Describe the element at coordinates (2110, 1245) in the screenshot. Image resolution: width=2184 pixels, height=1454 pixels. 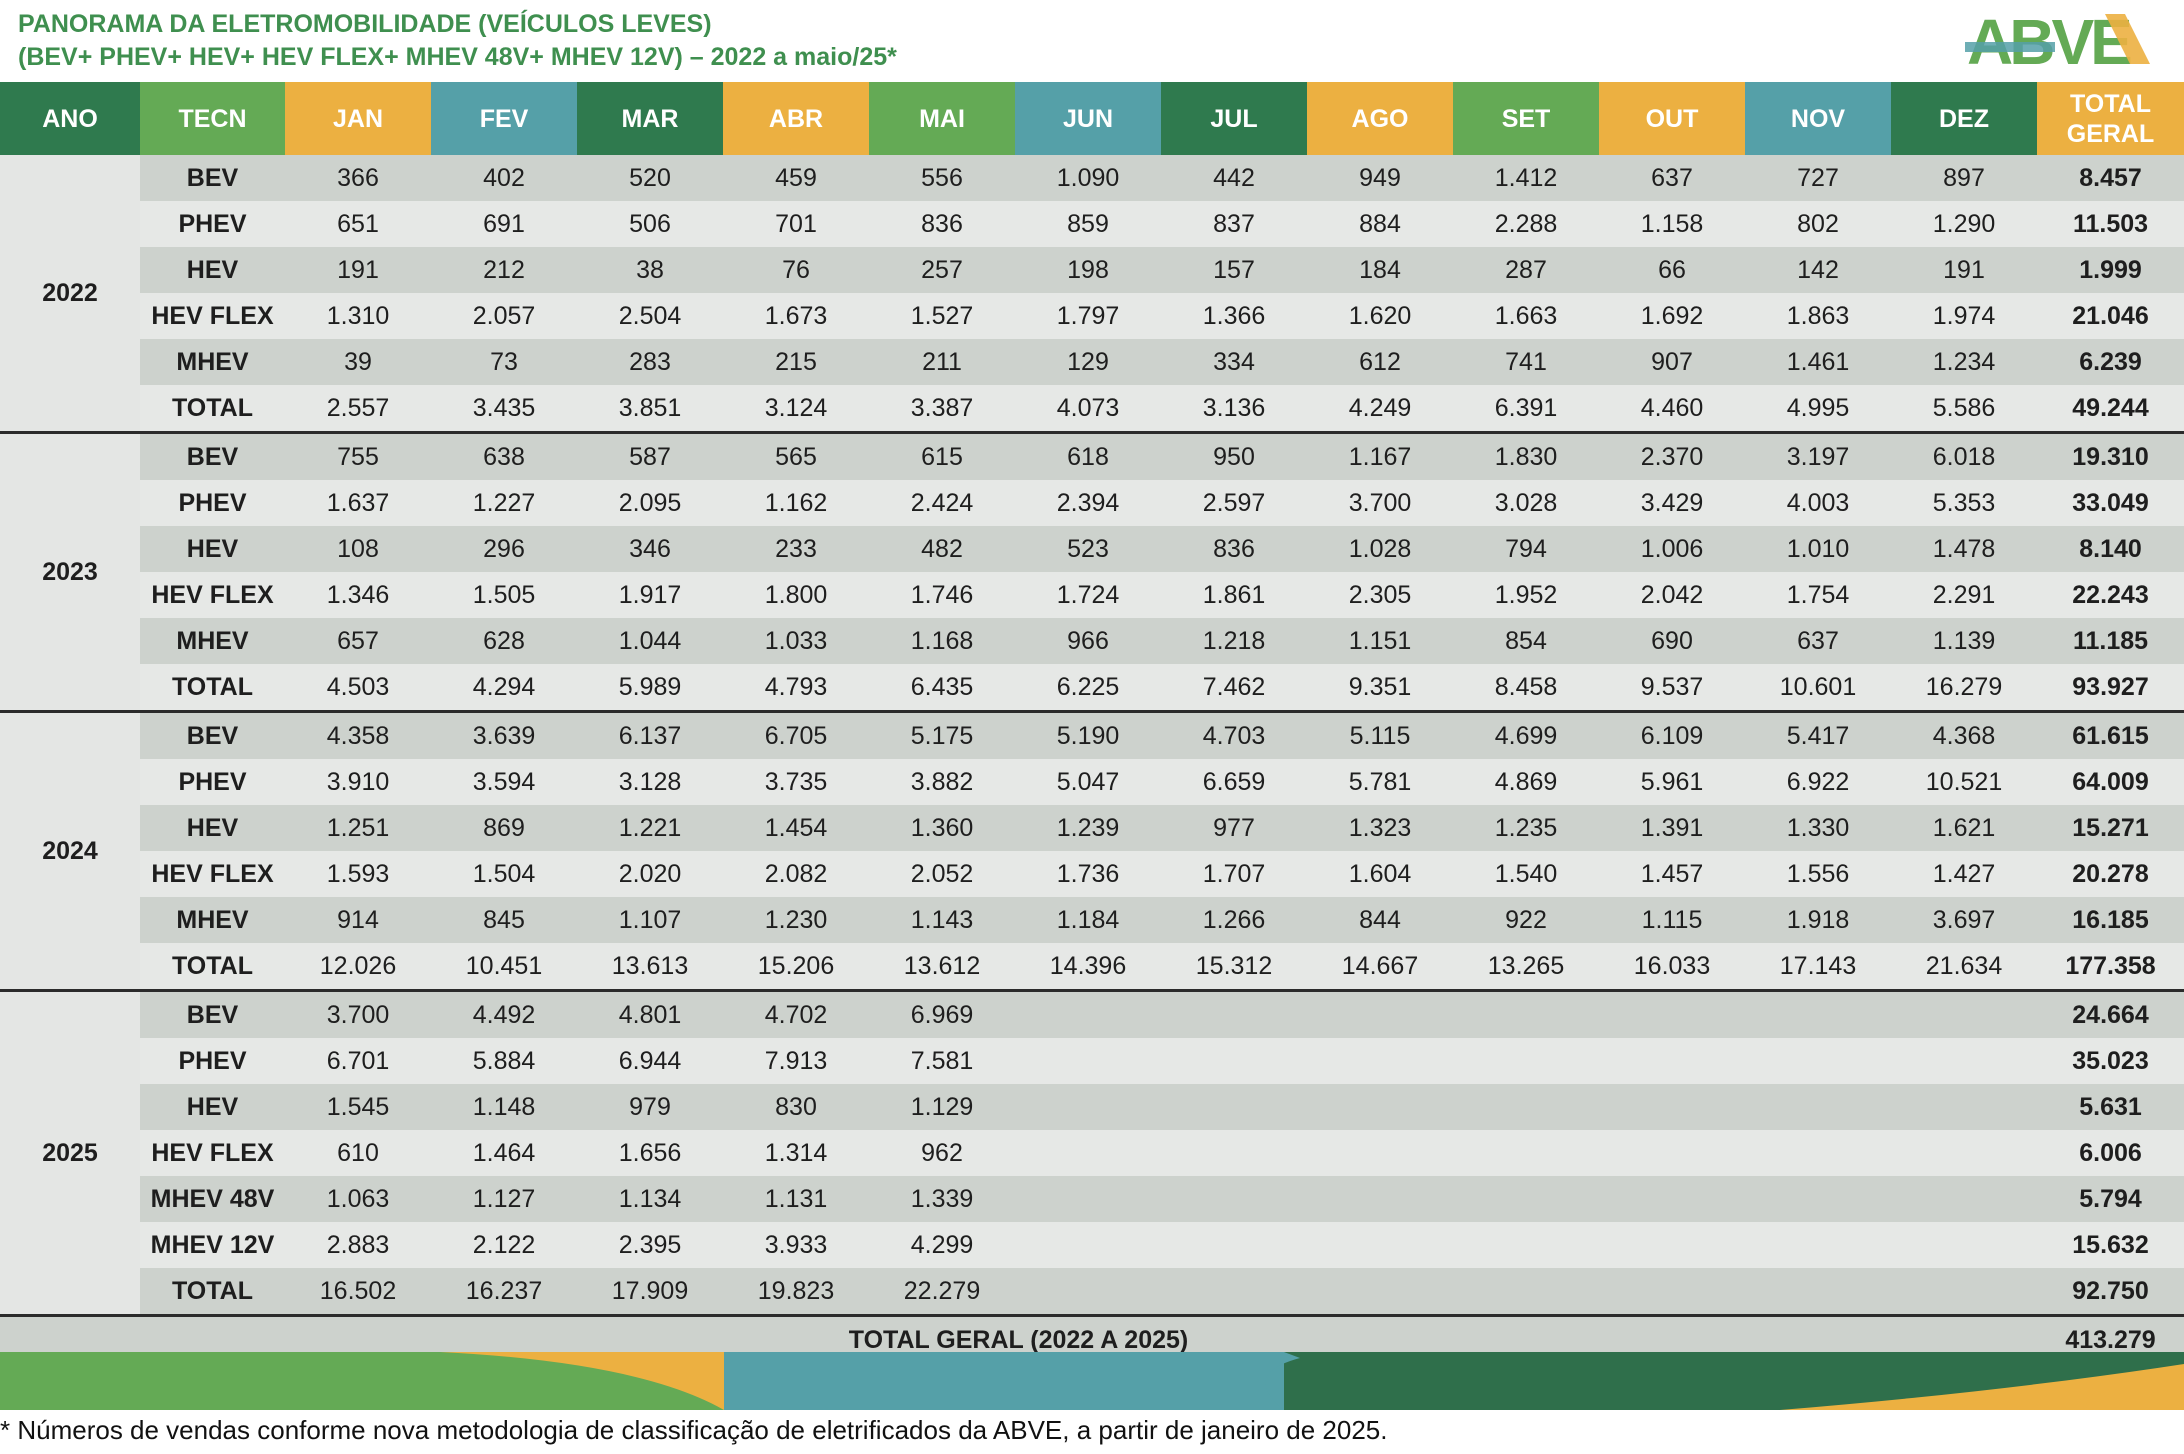
I see `row-total-cell: 15.632` at that location.